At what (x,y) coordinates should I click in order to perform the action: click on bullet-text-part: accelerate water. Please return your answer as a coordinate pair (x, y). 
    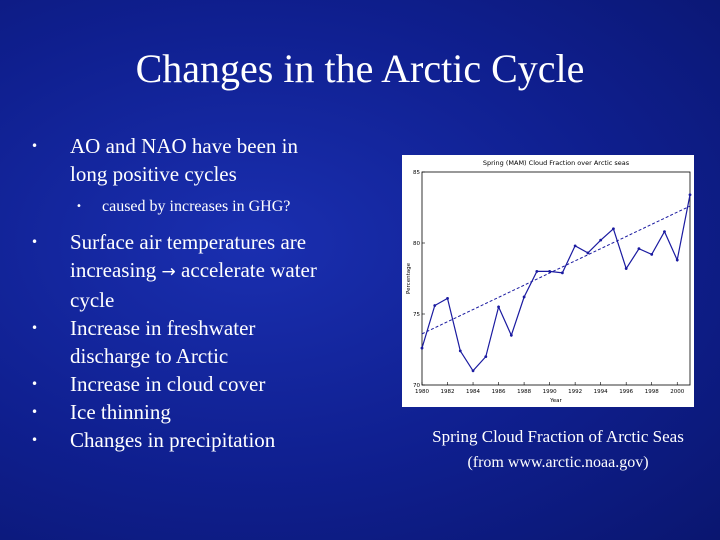
    Looking at the image, I should click on (249, 270).